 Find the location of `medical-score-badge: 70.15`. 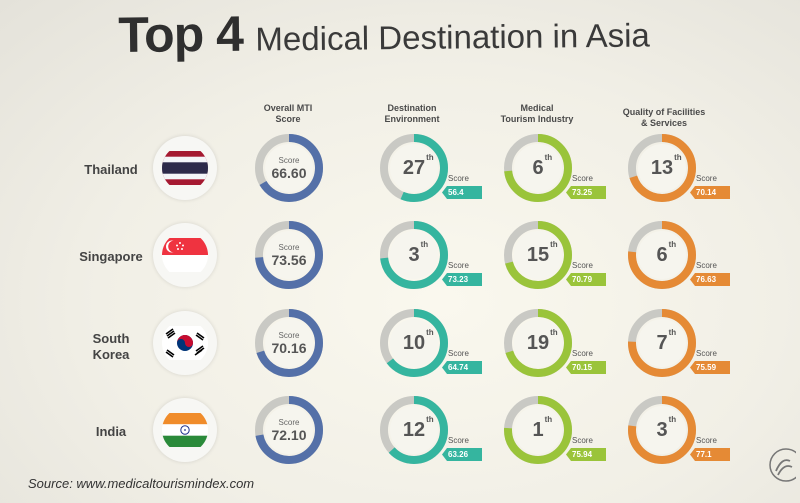

medical-score-badge: 70.15 is located at coordinates (586, 367).